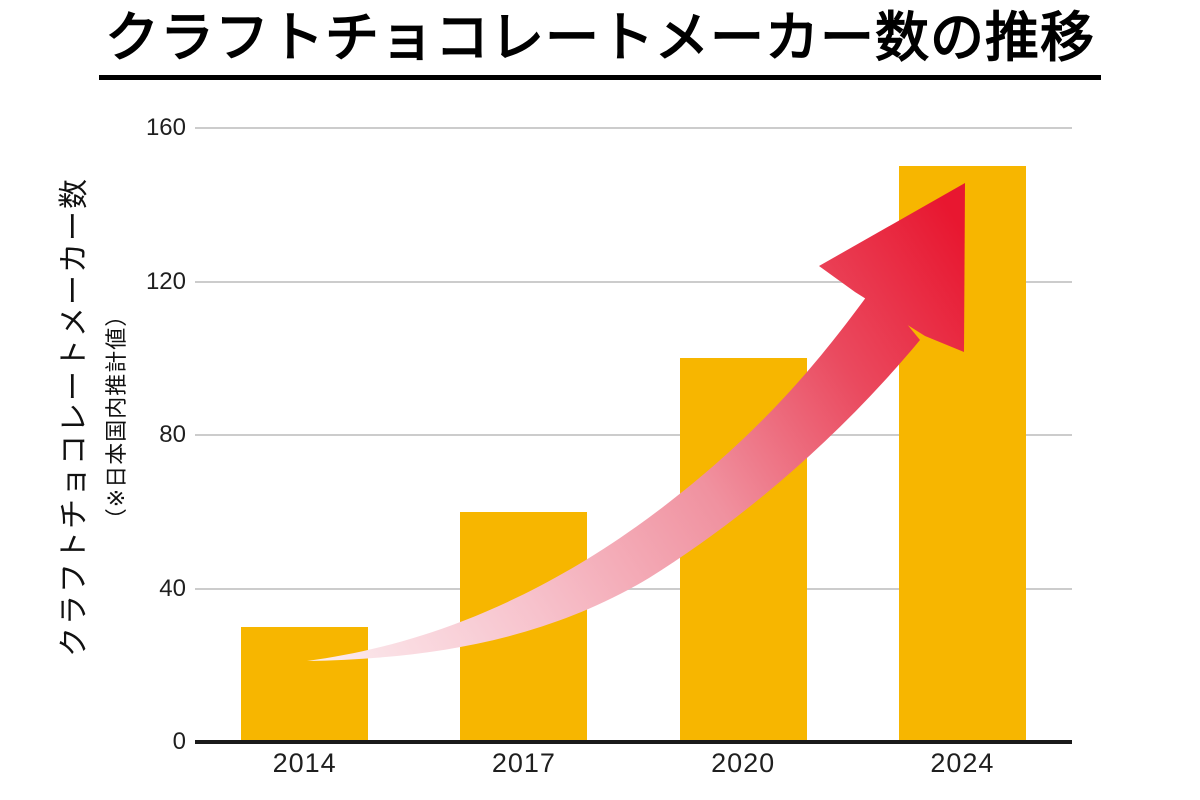  Describe the element at coordinates (743, 550) in the screenshot. I see `bar-2020` at that location.